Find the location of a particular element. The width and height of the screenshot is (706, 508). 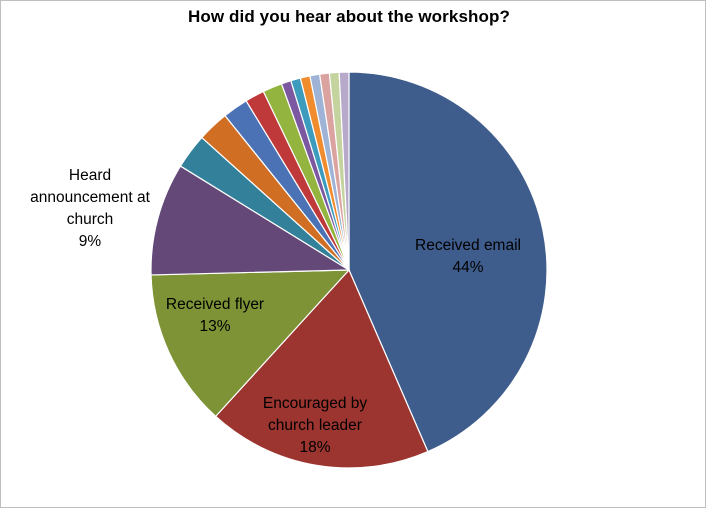

data-label-3: Heard announcement at church 9% is located at coordinates (90, 208).